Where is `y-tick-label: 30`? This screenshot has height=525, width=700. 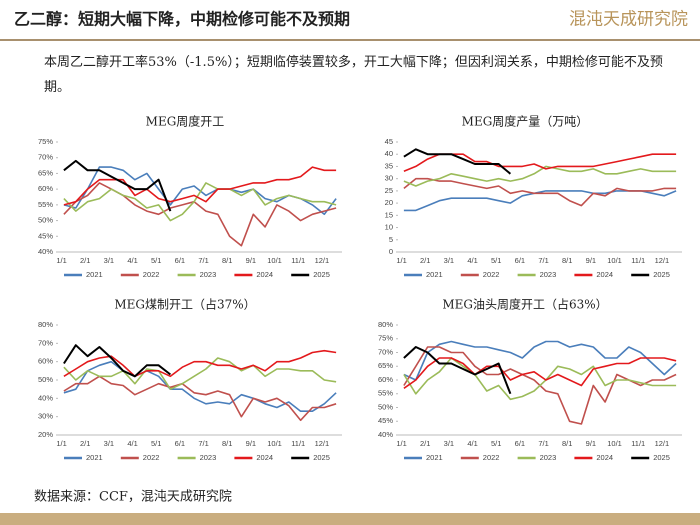
y-tick-label: 30 is located at coordinates (389, 178).